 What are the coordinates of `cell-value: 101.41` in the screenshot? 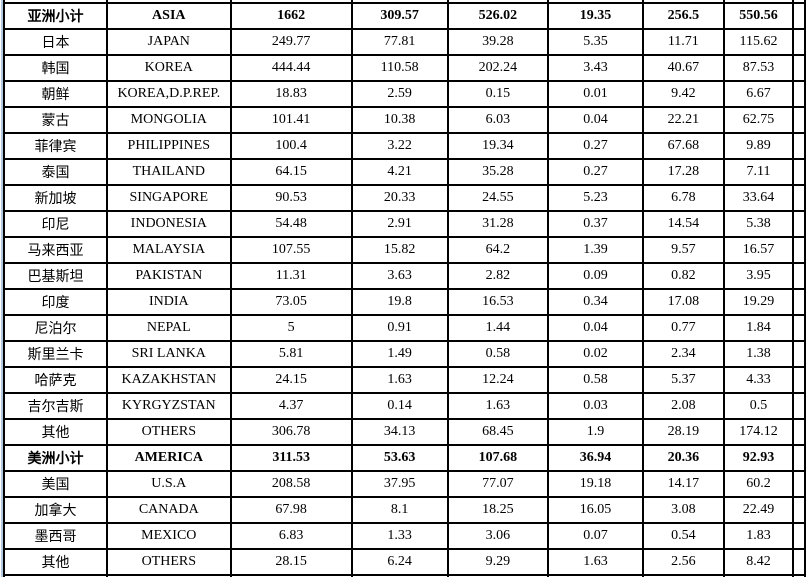 It's located at (291, 120).